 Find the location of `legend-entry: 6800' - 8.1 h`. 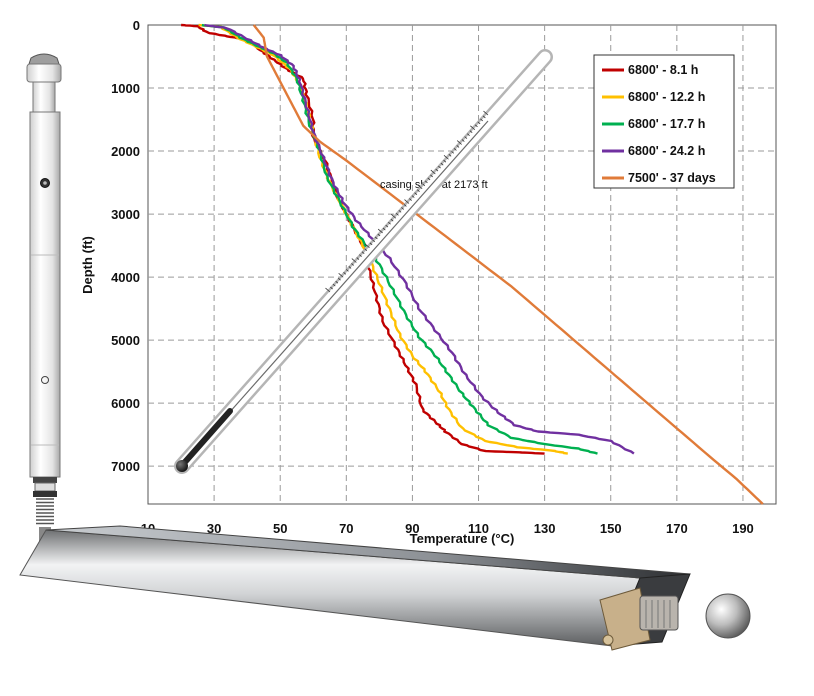

legend-entry: 6800' - 8.1 h is located at coordinates (663, 70).